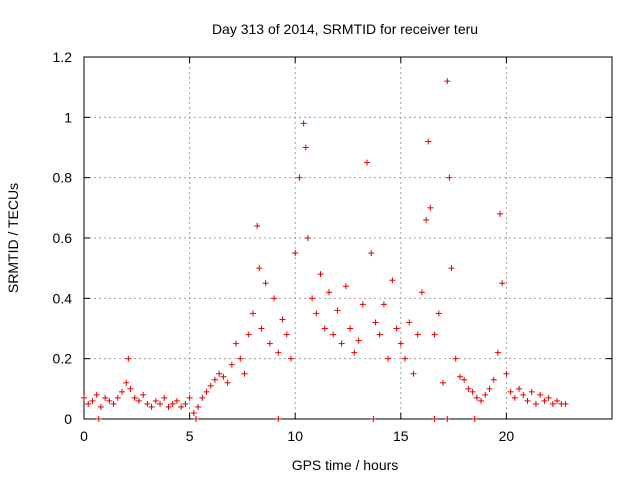 This screenshot has height=480, width=640. I want to click on x-tick-label: 0, so click(84, 436).